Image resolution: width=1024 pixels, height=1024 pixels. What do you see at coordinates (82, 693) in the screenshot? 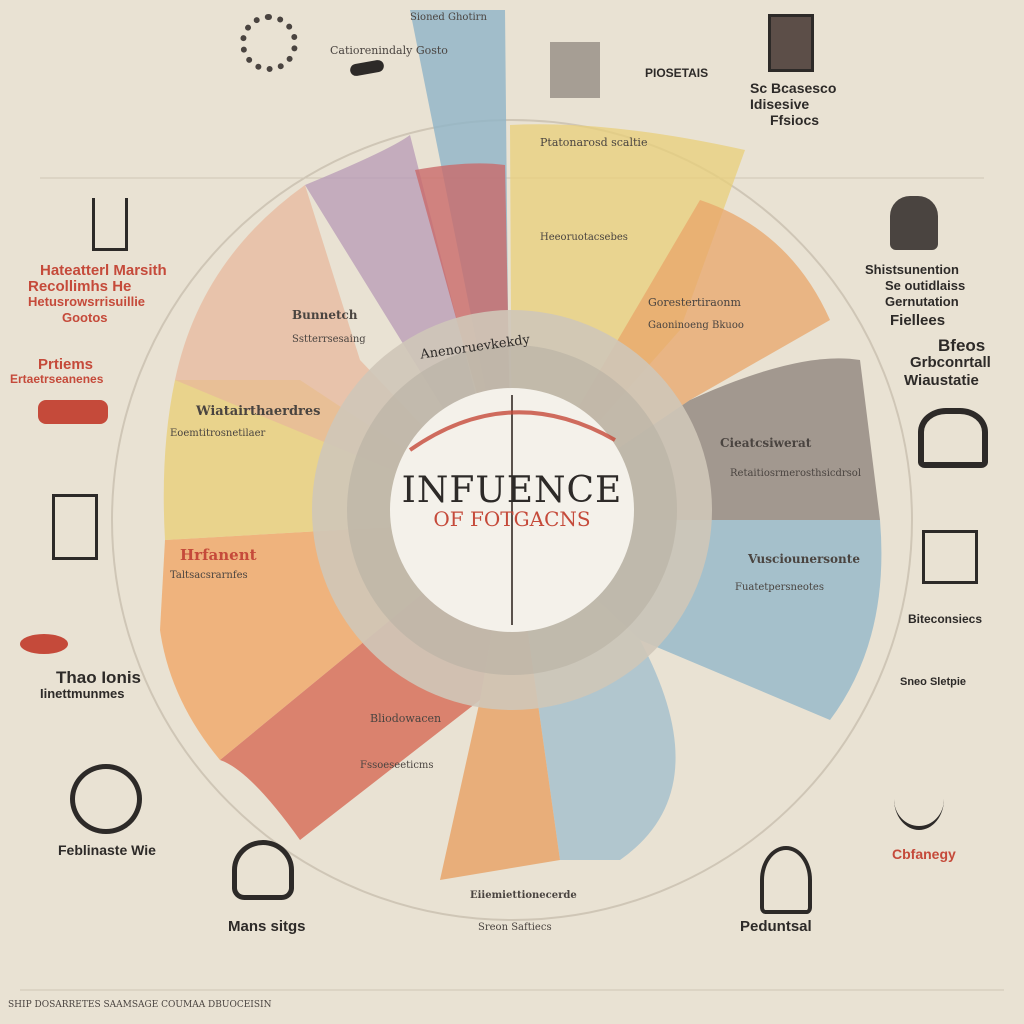
I see `left-panel-3-line2: Iinettmunmes` at bounding box center [82, 693].